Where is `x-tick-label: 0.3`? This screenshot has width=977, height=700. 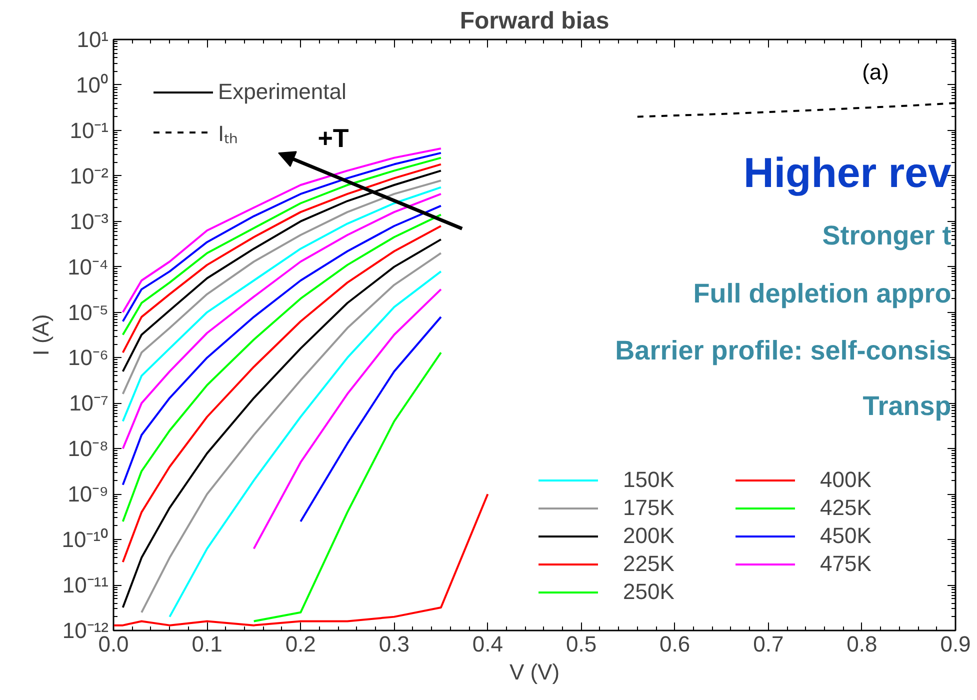
x-tick-label: 0.3 is located at coordinates (394, 644).